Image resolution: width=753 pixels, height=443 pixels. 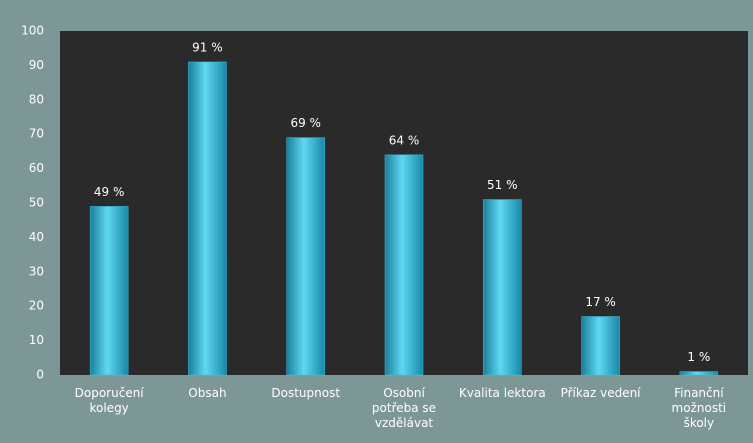 What do you see at coordinates (207, 393) in the screenshot?
I see `x-tick-label: Obsah` at bounding box center [207, 393].